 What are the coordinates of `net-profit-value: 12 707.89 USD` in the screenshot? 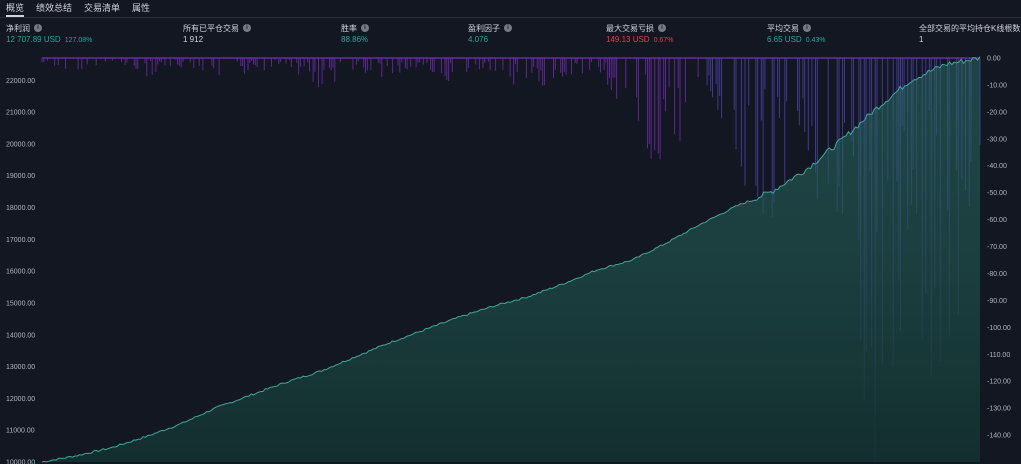 It's located at (33, 39).